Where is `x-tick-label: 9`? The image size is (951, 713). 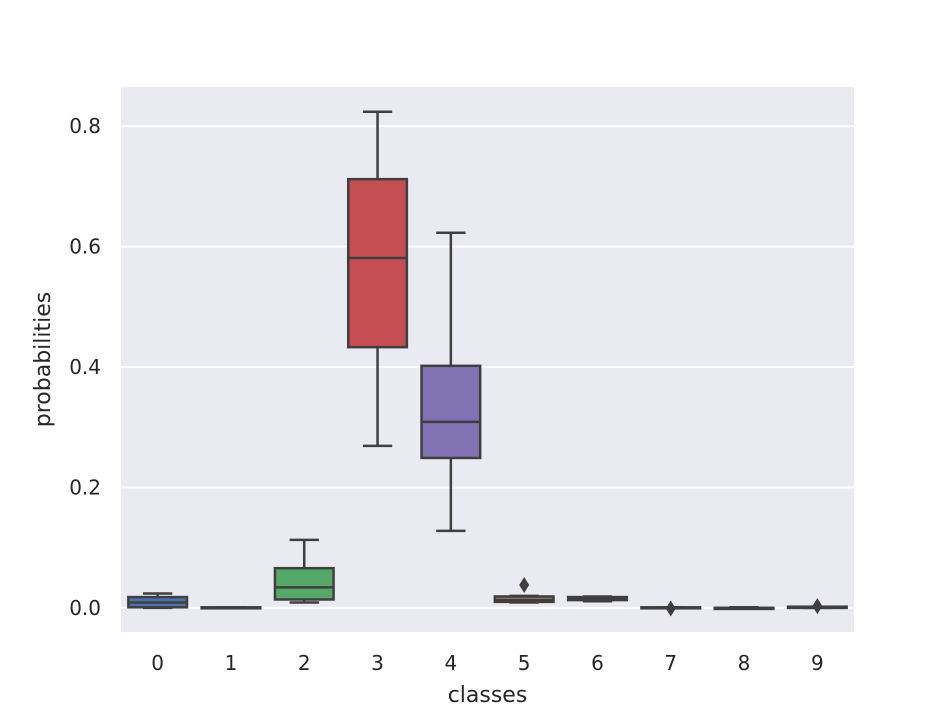 x-tick-label: 9 is located at coordinates (817, 663).